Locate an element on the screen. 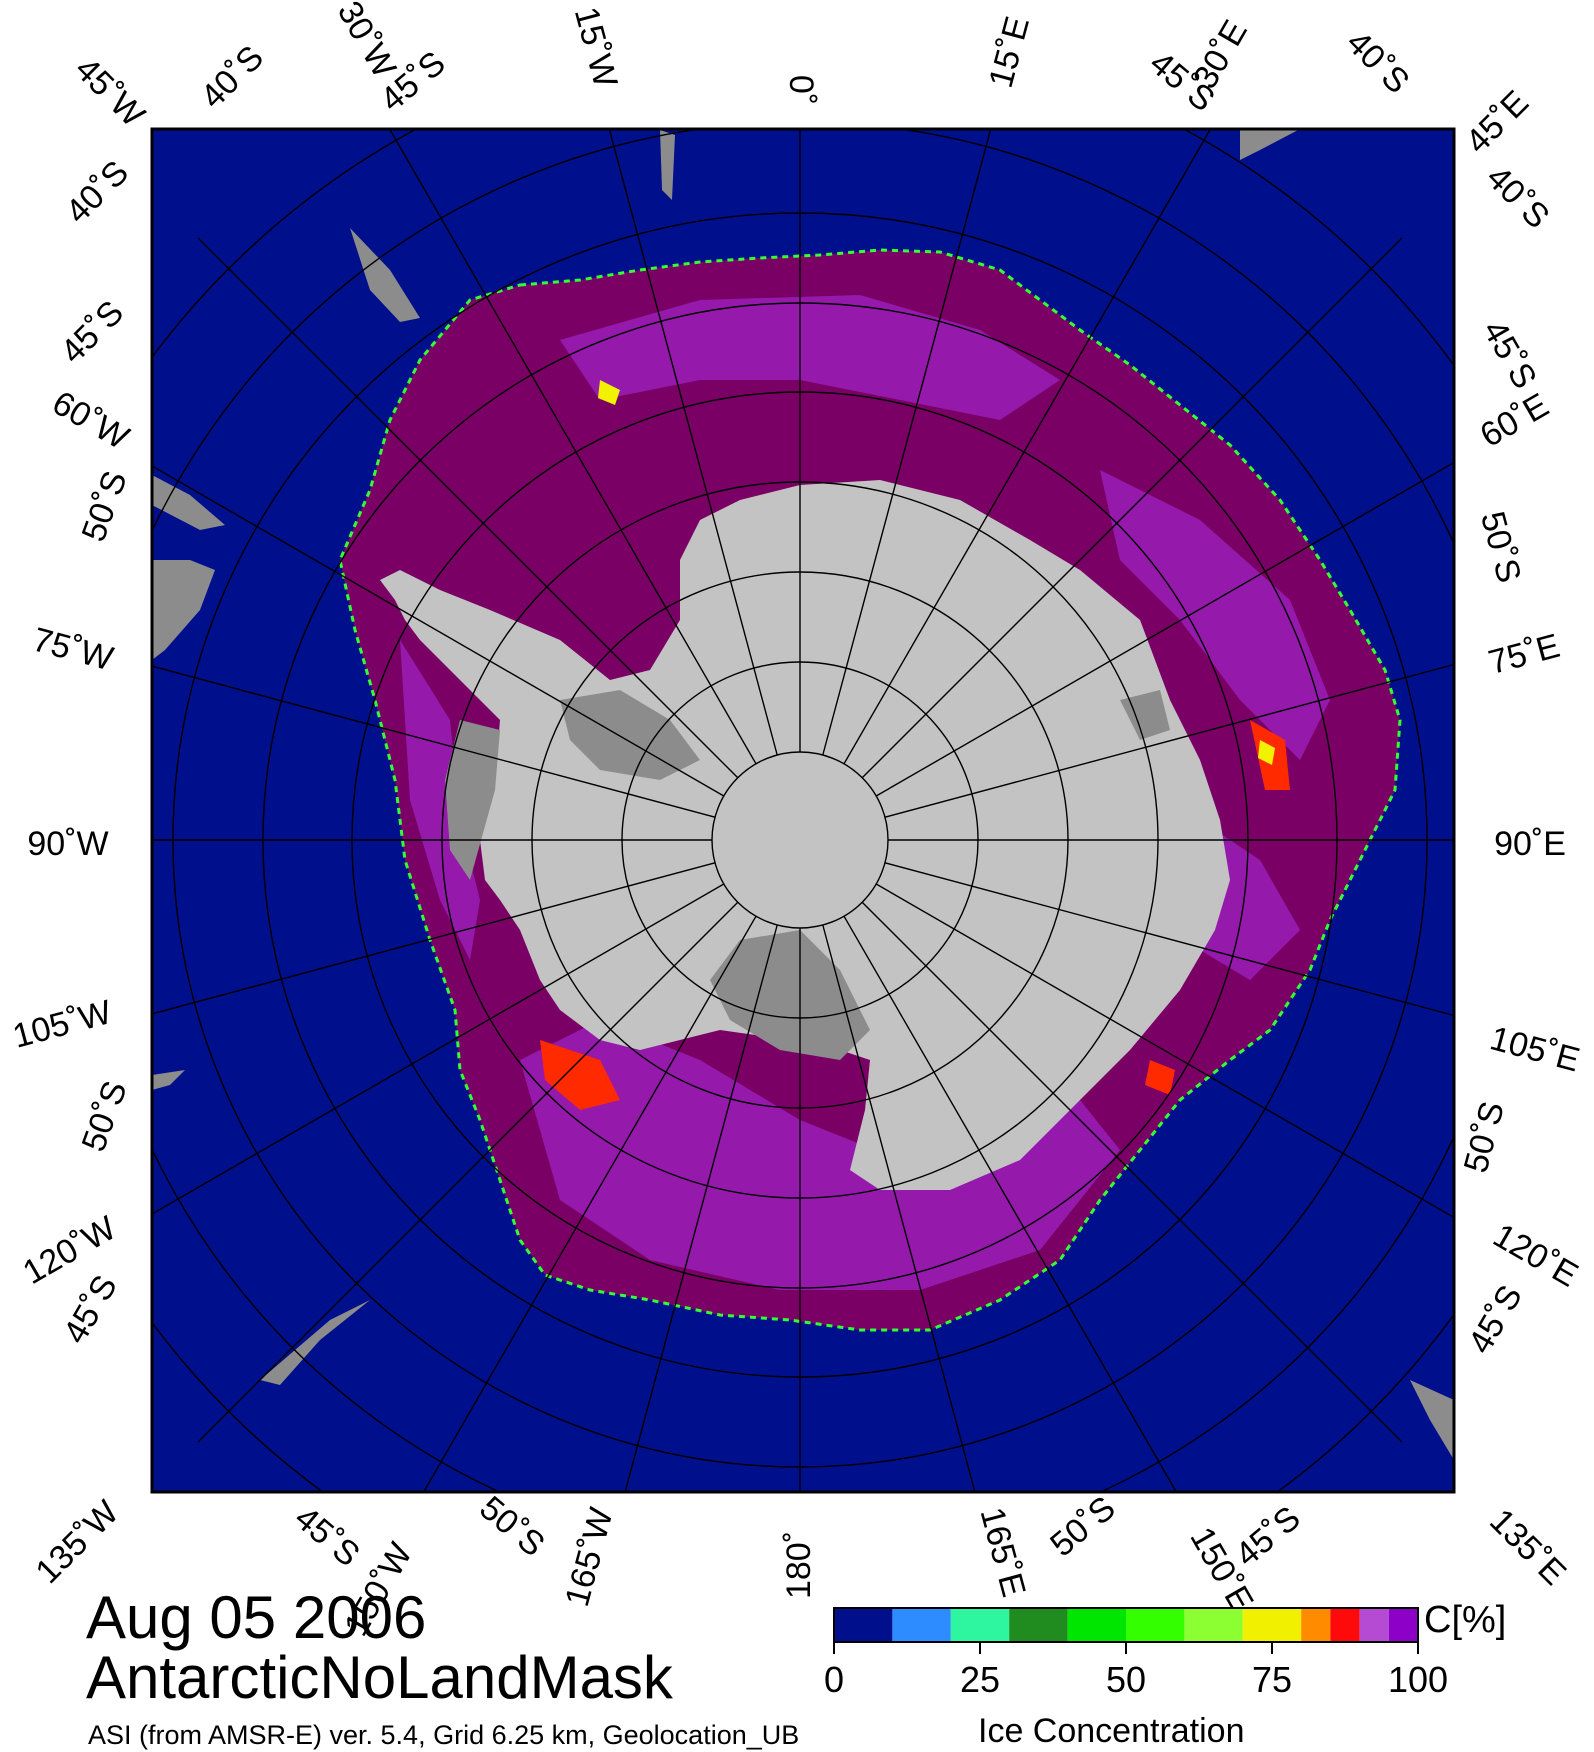  bottom-label: 135˚W is located at coordinates (77, 1542).